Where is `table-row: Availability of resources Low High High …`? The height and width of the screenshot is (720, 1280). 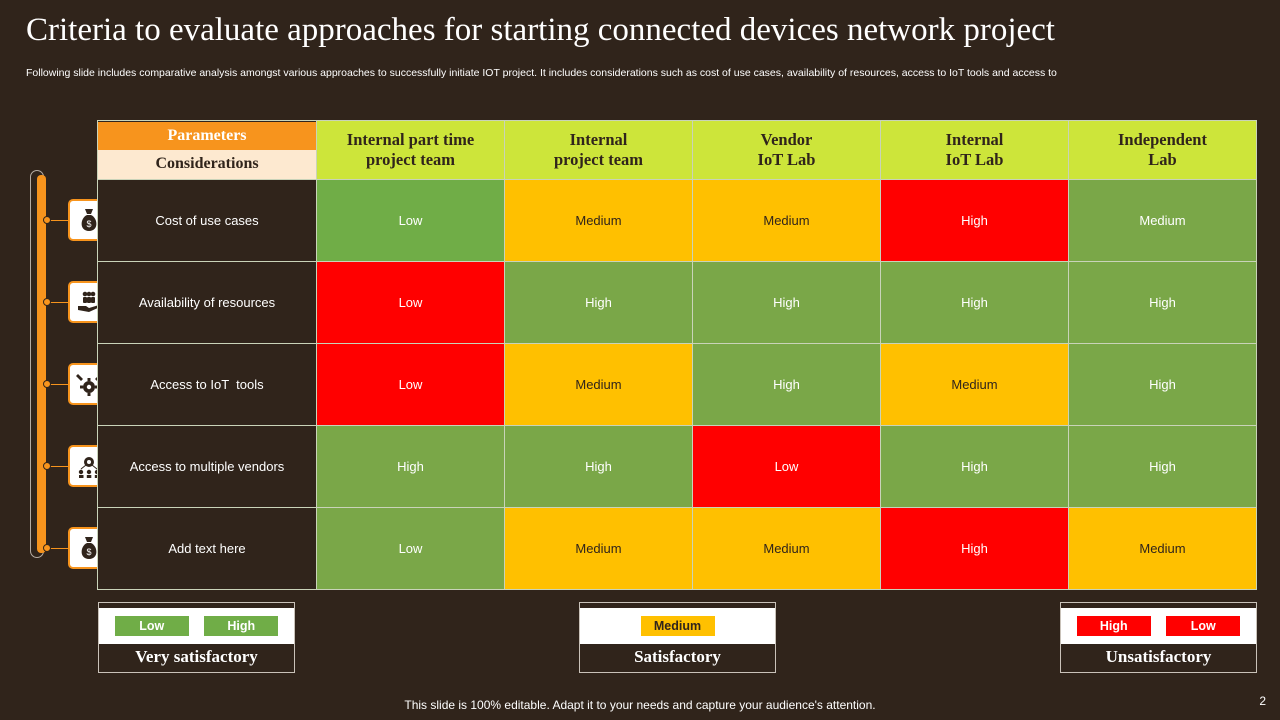 table-row: Availability of resources Low High High … is located at coordinates (677, 302).